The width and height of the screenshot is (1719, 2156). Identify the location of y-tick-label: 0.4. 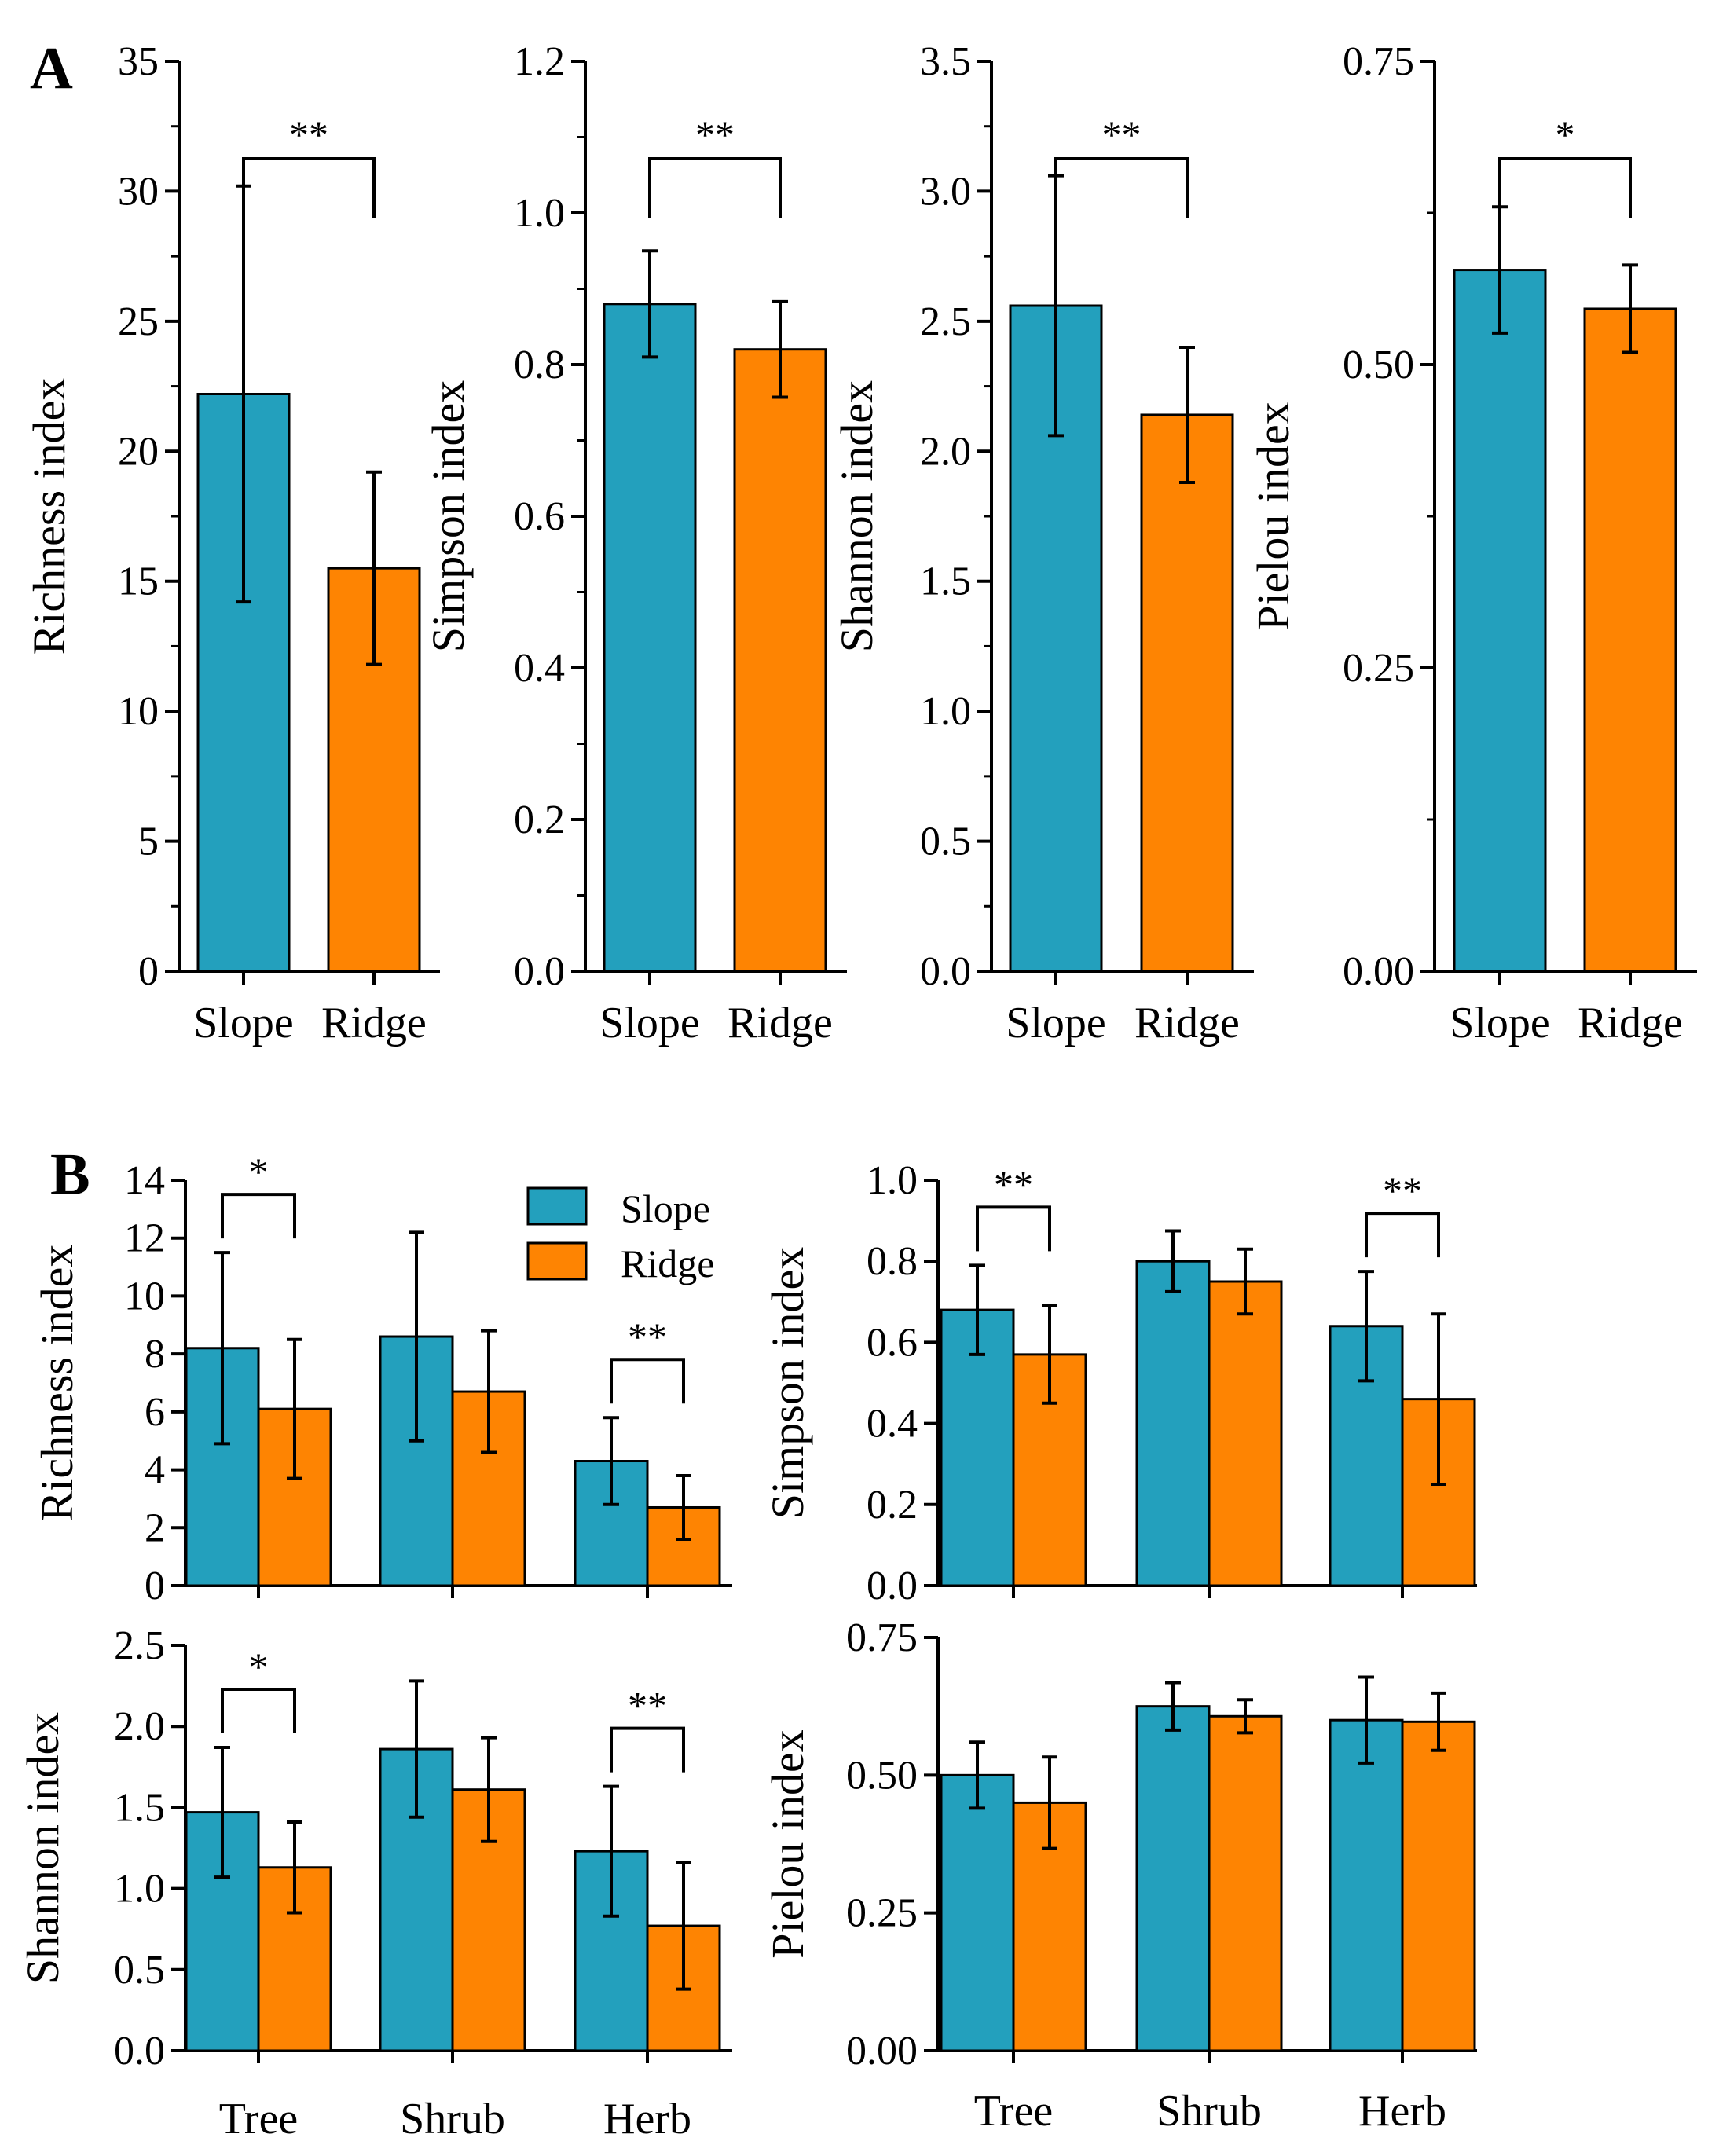
(892, 1424).